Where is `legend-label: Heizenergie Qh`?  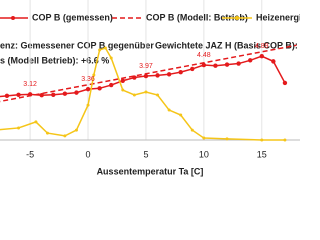
legend-label: Heizenergie Qh is located at coordinates (278, 17).